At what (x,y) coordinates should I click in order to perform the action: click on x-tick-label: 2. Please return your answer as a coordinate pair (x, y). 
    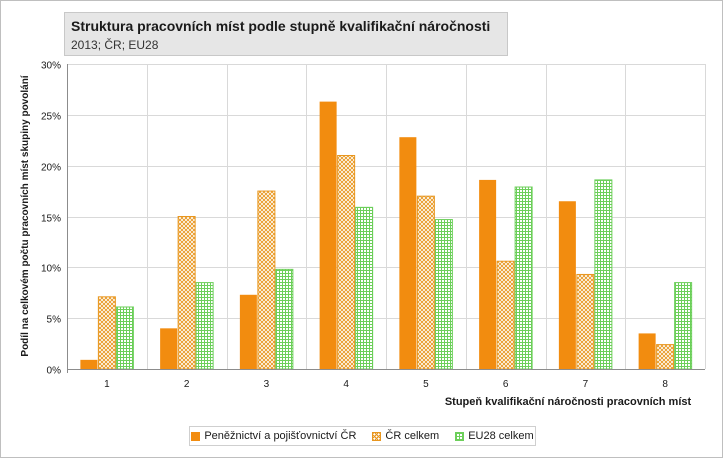
    Looking at the image, I should click on (187, 384).